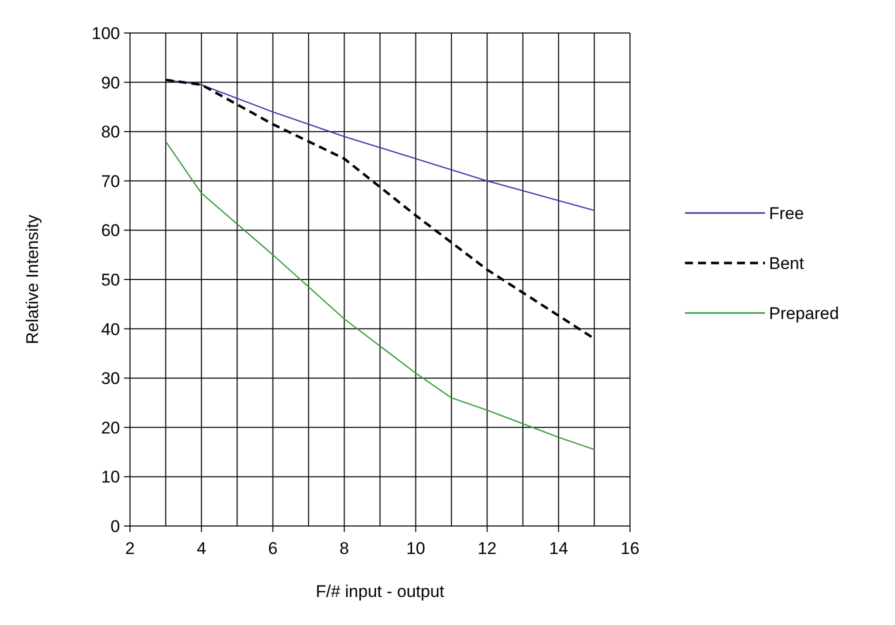 The width and height of the screenshot is (895, 625). I want to click on y-axis-title: Relative Intensity, so click(32, 279).